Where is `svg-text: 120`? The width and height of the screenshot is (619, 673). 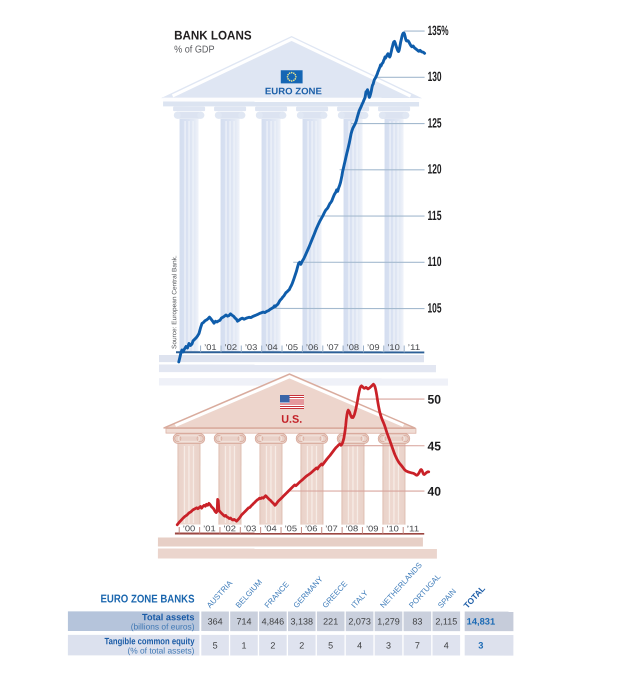
svg-text: 120 is located at coordinates (435, 169).